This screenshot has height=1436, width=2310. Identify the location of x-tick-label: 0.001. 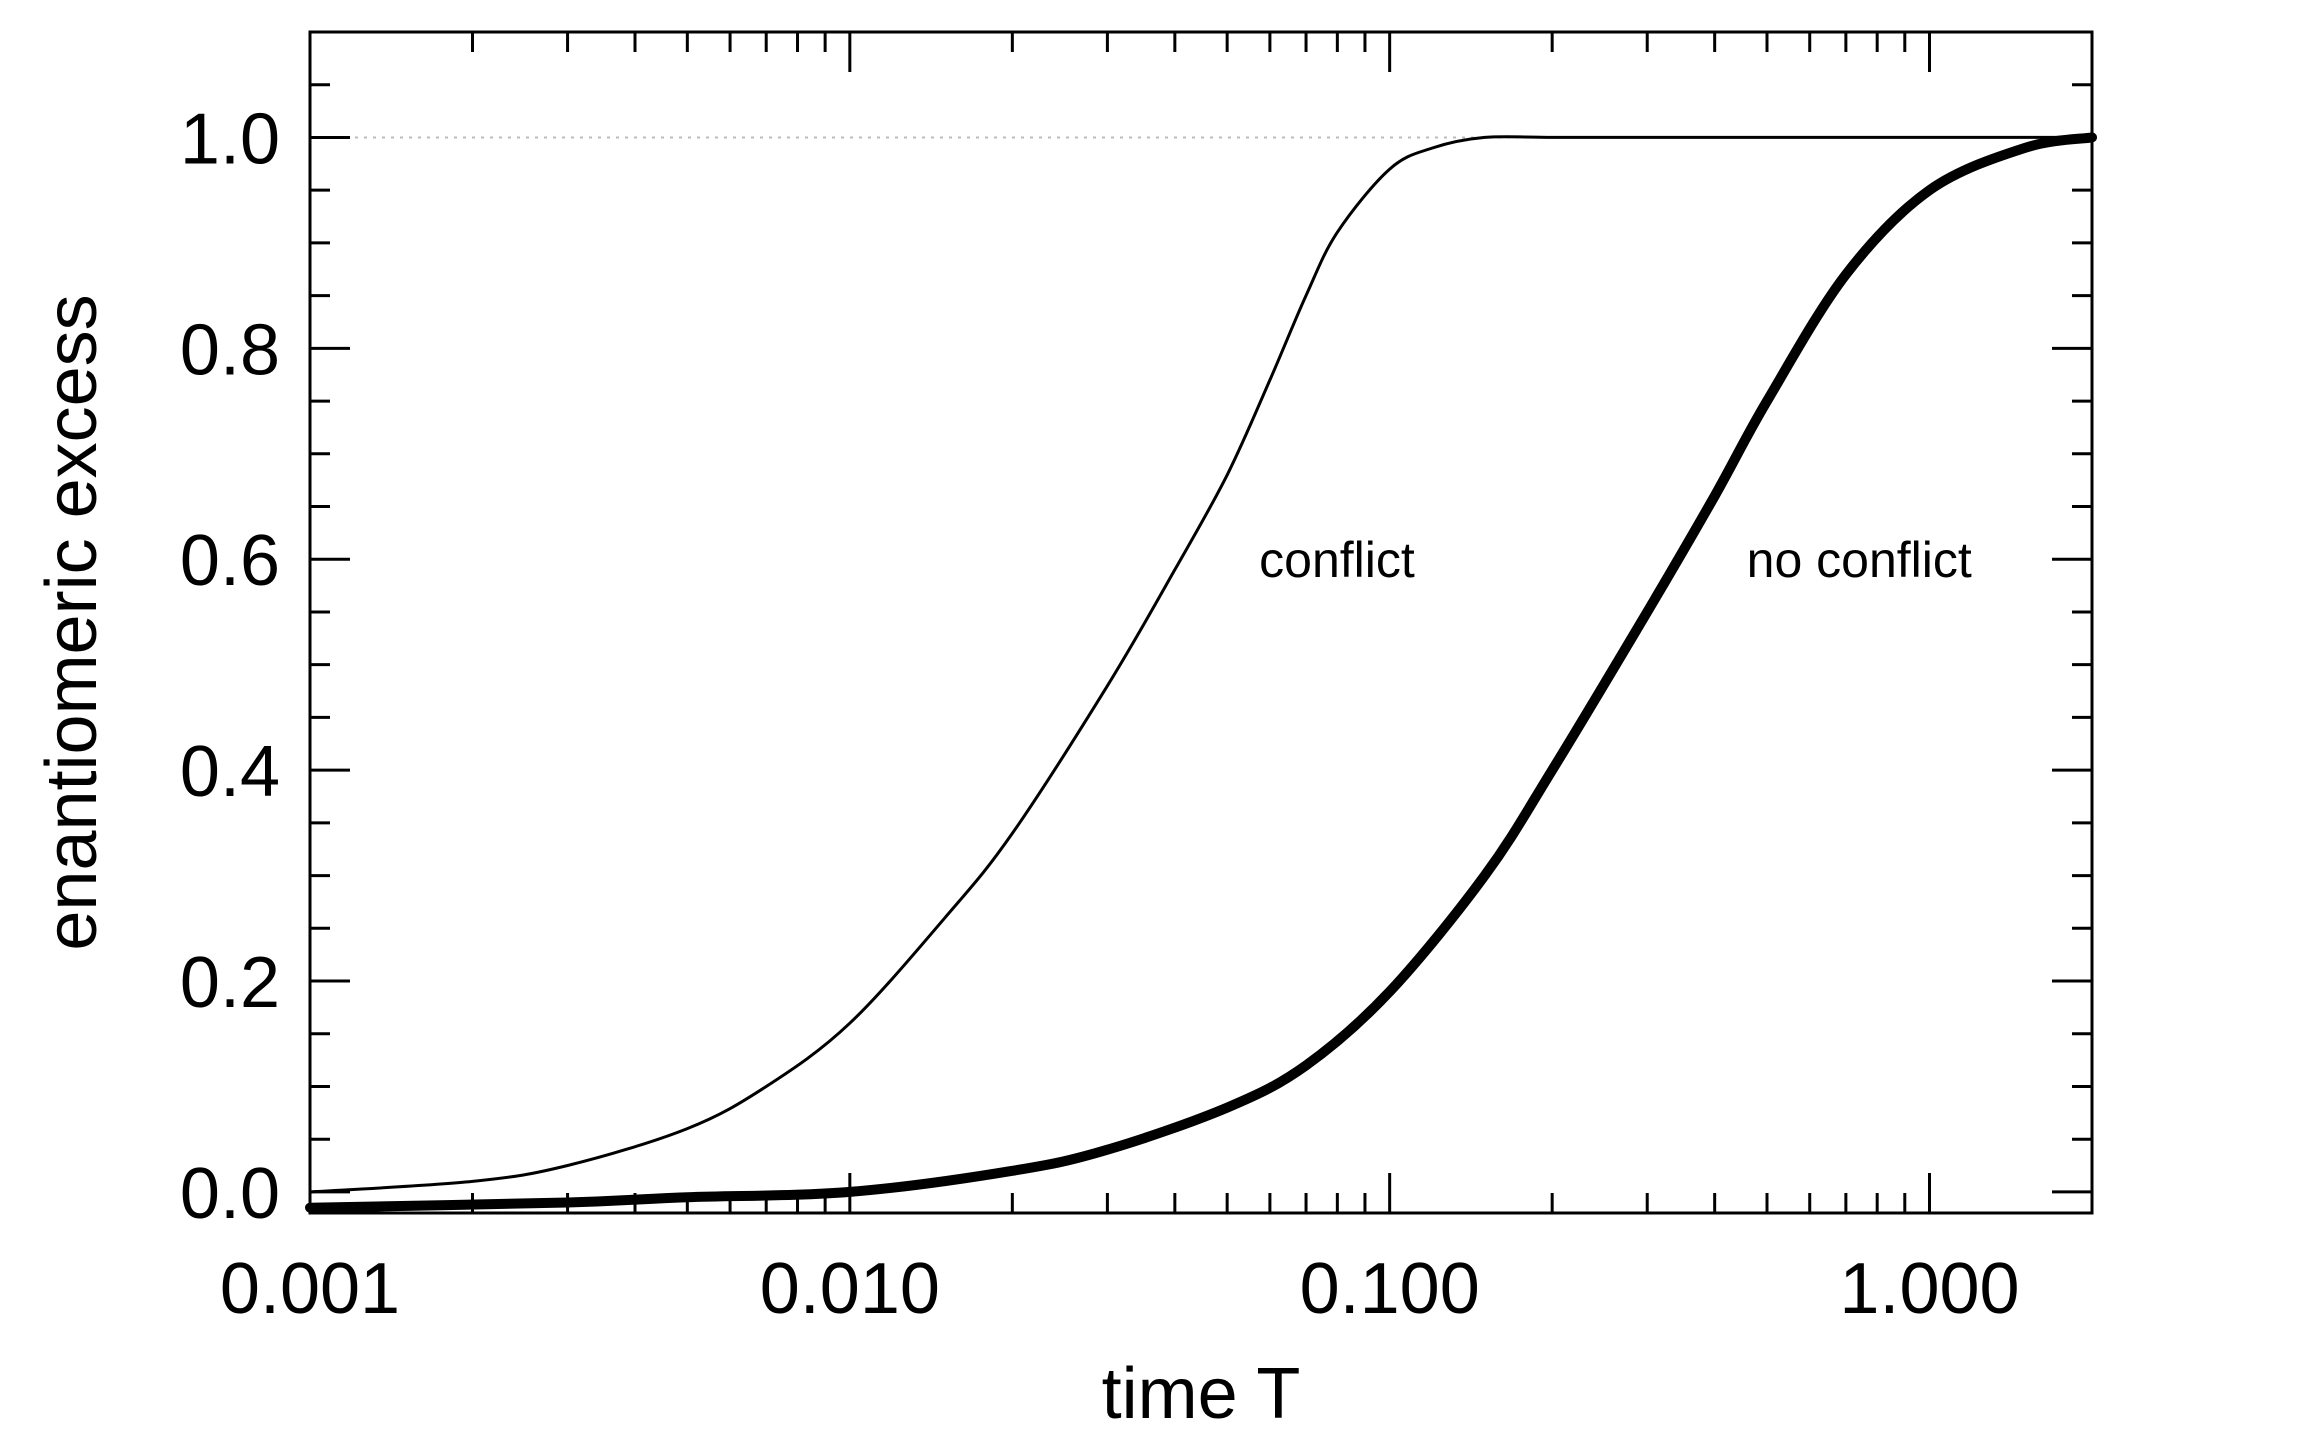
(310, 1289).